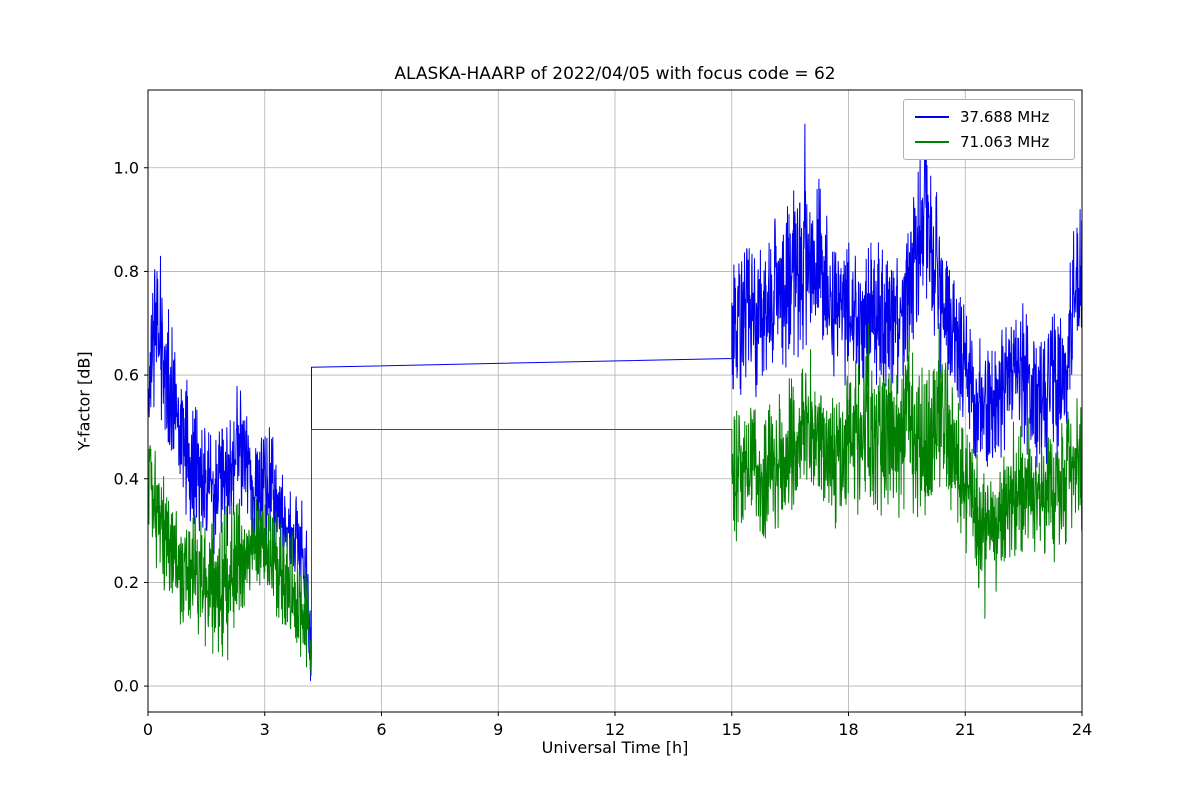 Image resolution: width=1200 pixels, height=800 pixels. Describe the element at coordinates (84, 401) in the screenshot. I see `y-axis-label: Y-factor [dB]` at that location.